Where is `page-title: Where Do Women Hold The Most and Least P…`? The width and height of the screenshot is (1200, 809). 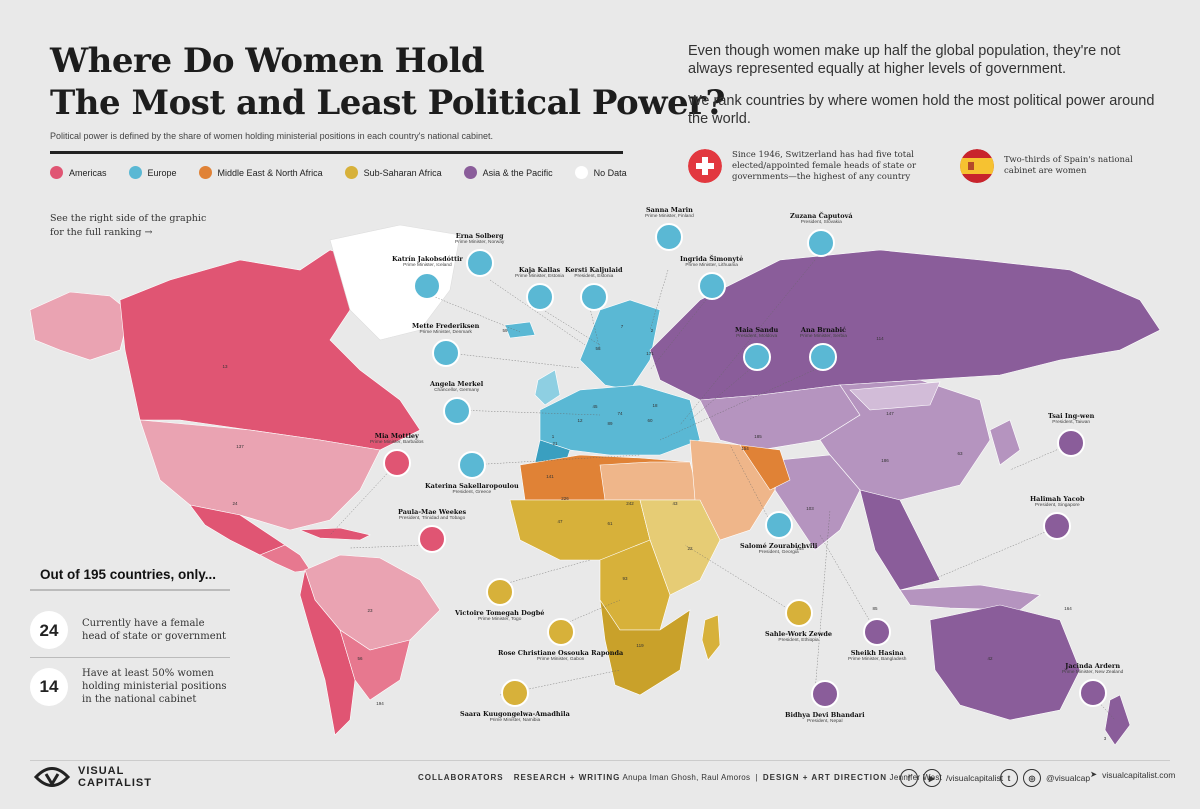 page-title: Where Do Women Hold The Most and Least P… is located at coordinates (387, 82).